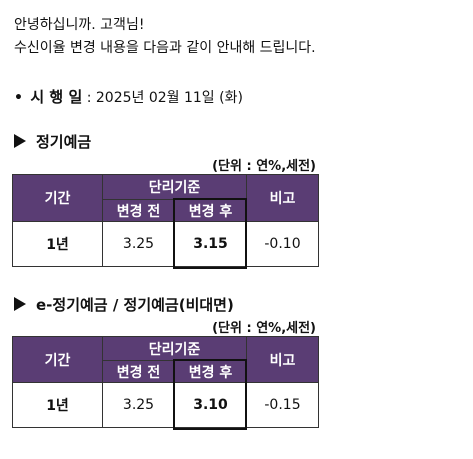 This screenshot has height=459, width=473. I want to click on cell-after: 3.15, so click(210, 244).